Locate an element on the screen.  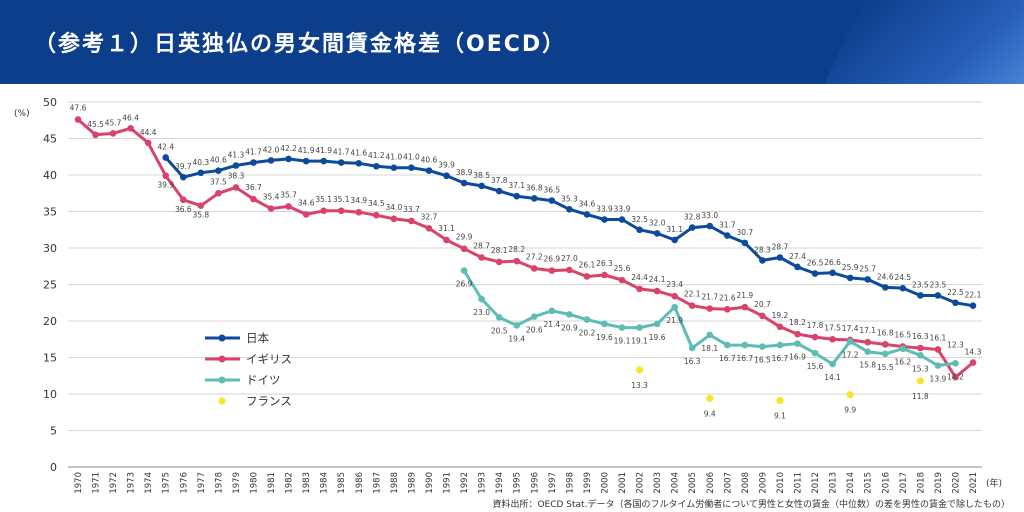
x-tick-label: 1980 is located at coordinates (254, 483).